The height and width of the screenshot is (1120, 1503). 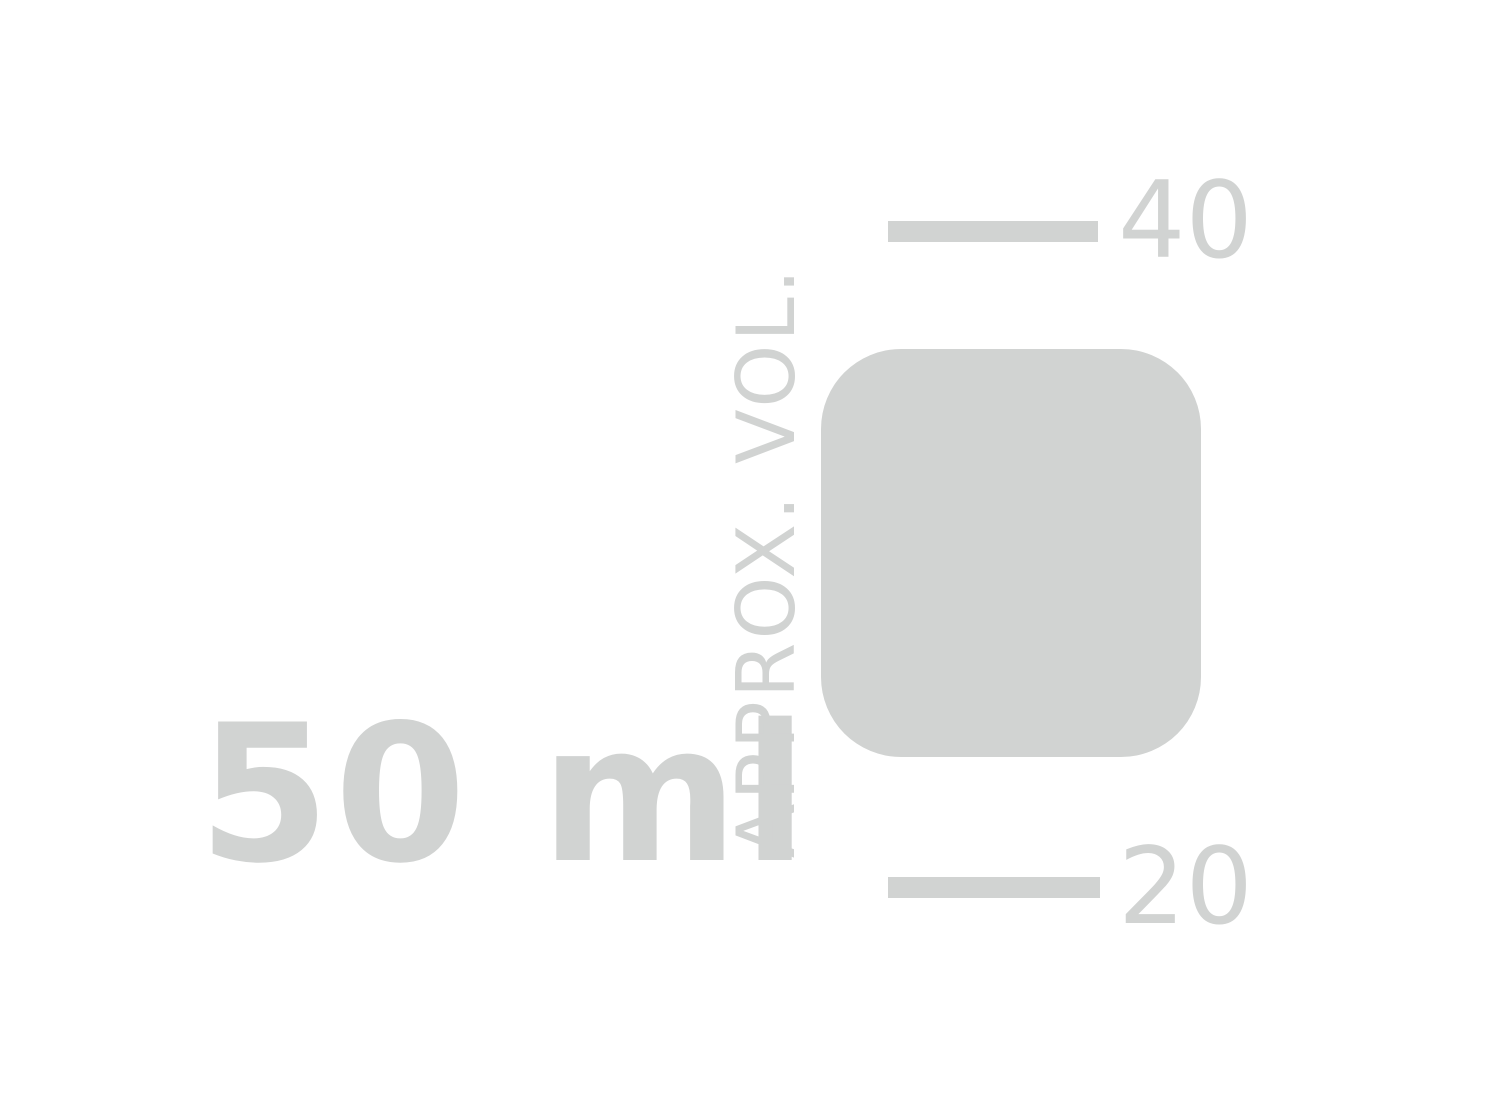 What do you see at coordinates (994, 887) in the screenshot?
I see `scale-tick-lower` at bounding box center [994, 887].